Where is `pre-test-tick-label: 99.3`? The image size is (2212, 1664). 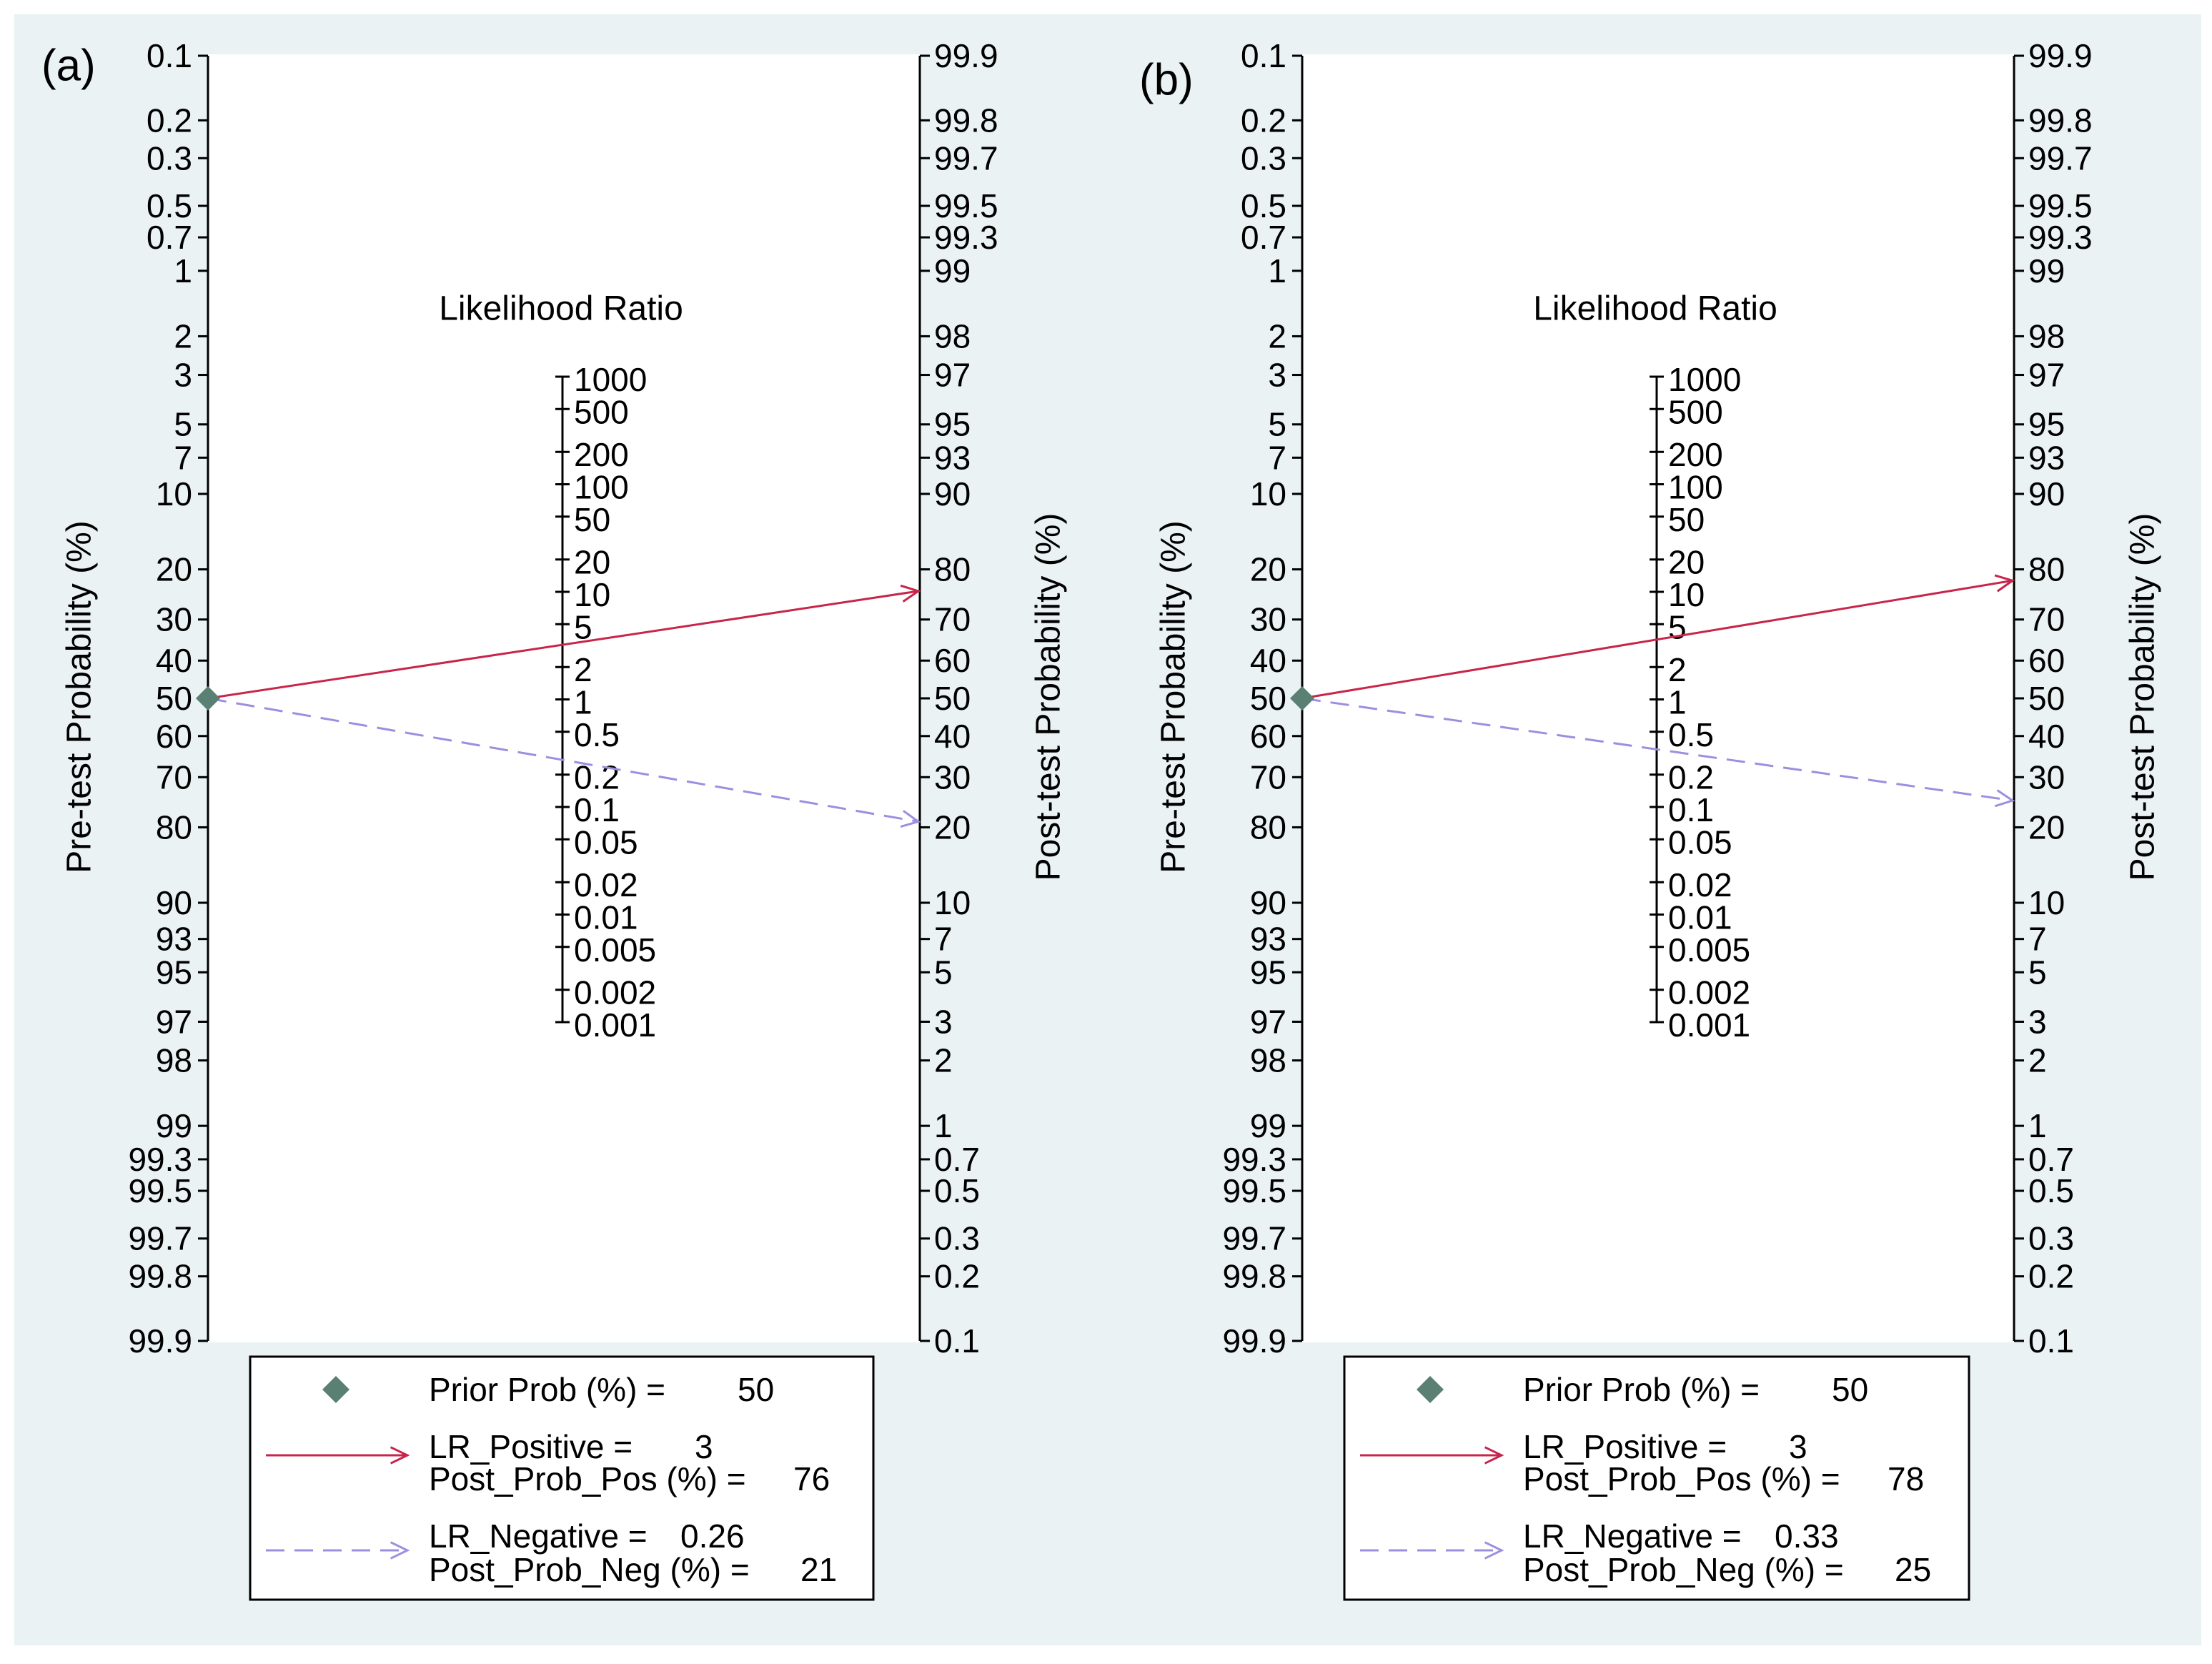 pre-test-tick-label: 99.3 is located at coordinates (1254, 1159).